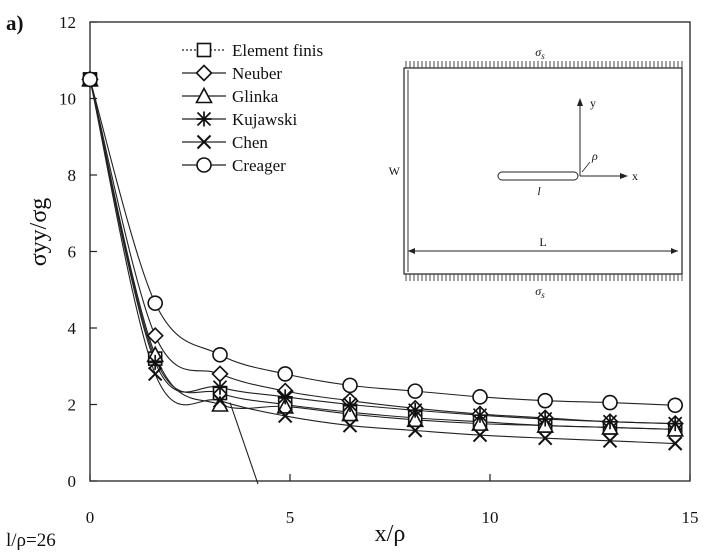 This screenshot has width=707, height=552. I want to click on legend-label-kujawski: Kujawski, so click(264, 119).